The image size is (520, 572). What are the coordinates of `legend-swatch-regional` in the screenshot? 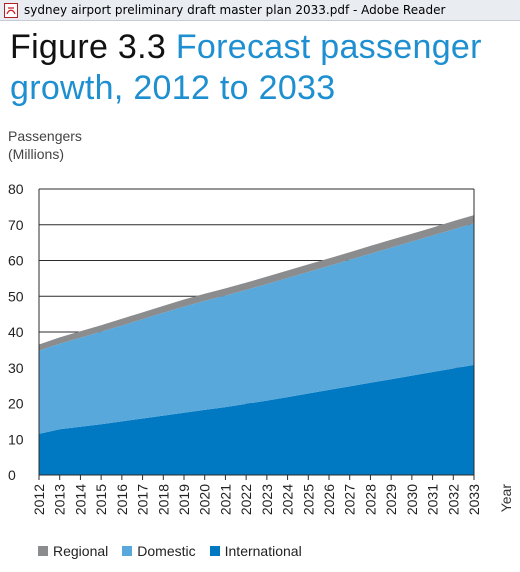 It's located at (43, 551).